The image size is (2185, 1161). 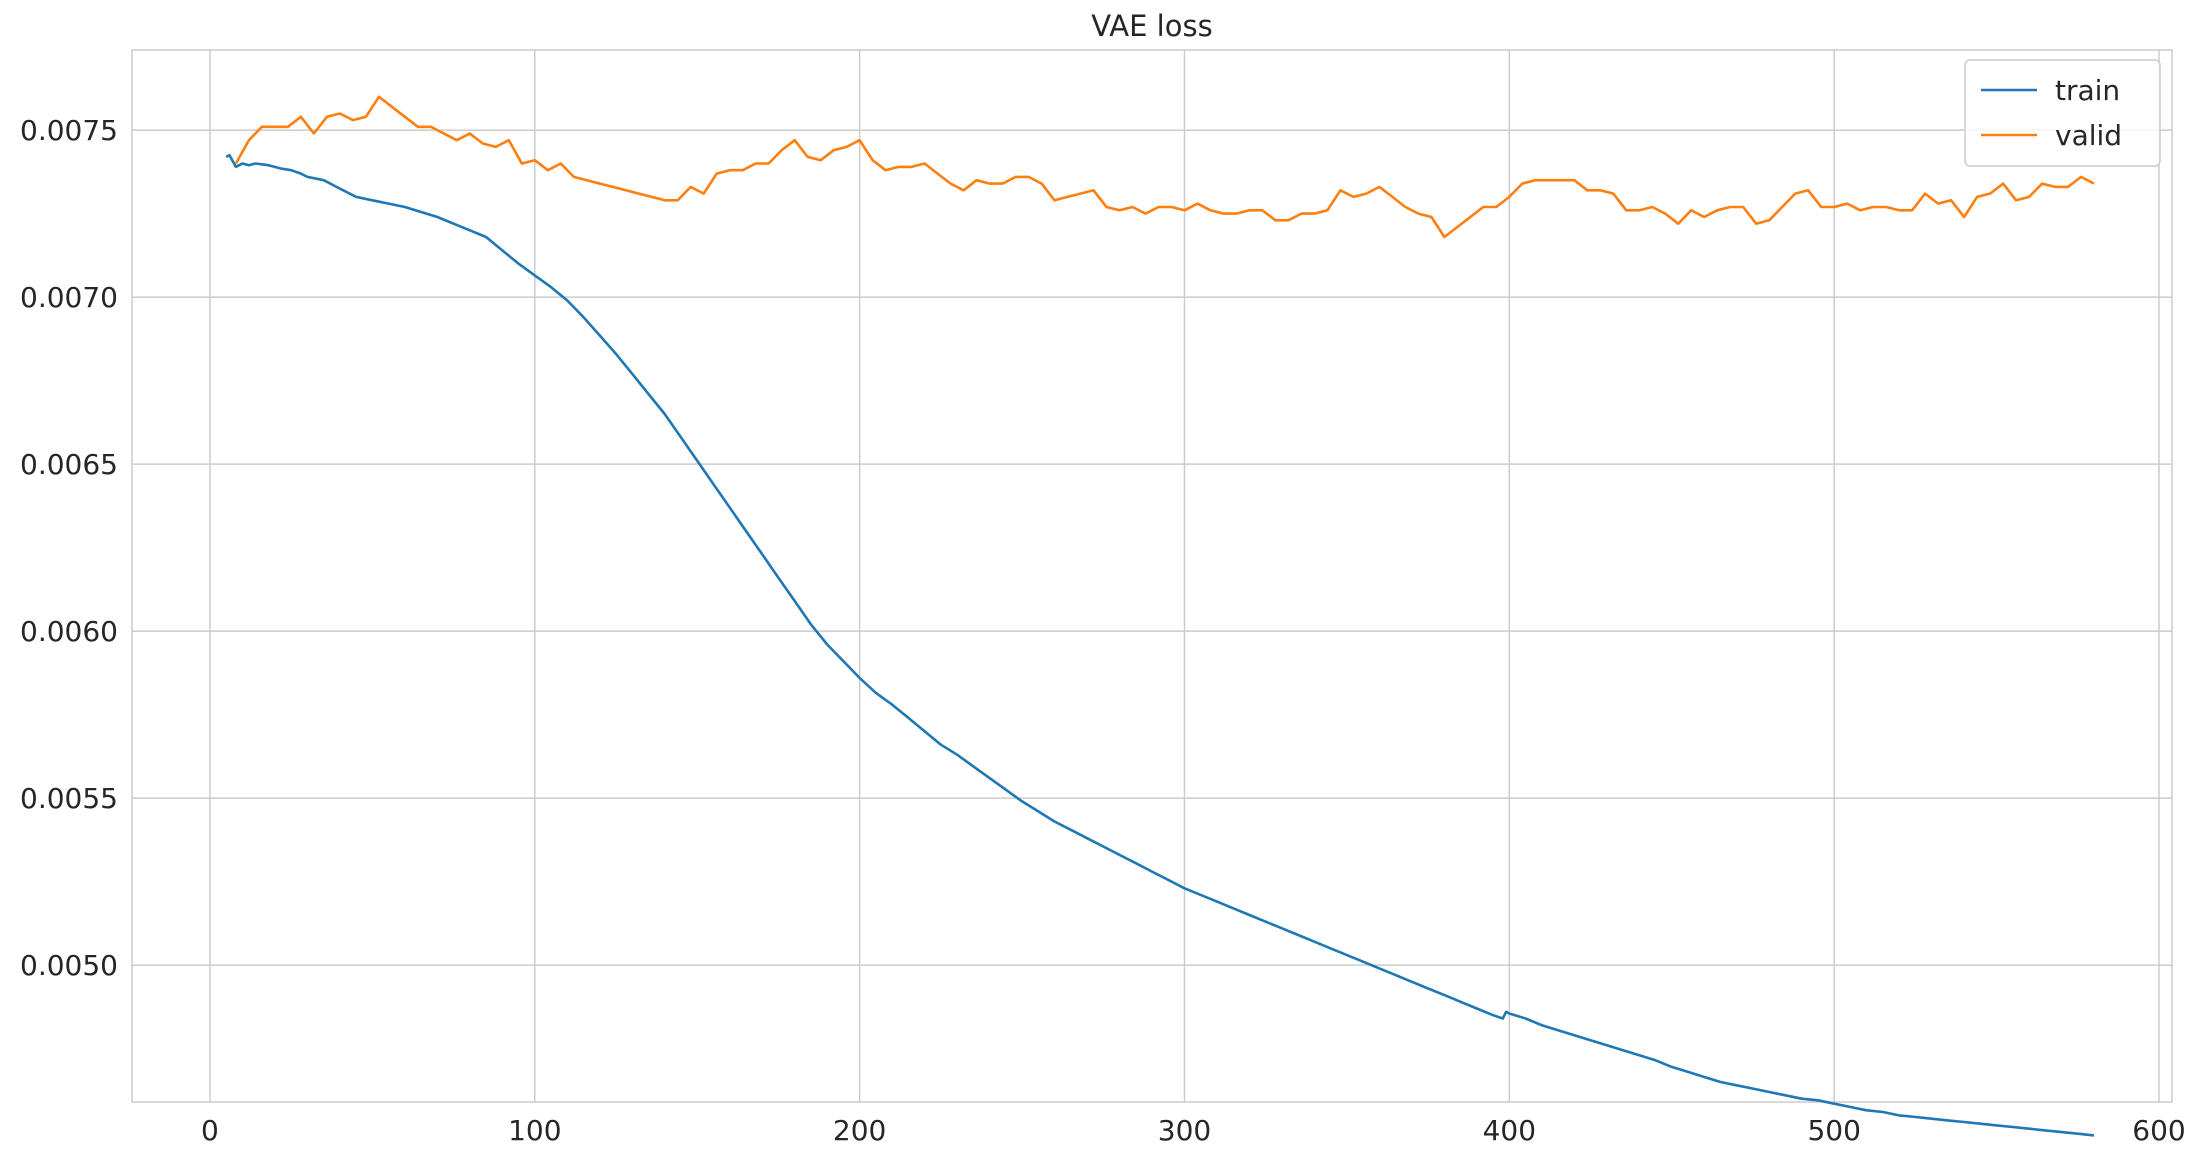 I want to click on x-tick-label: 0, so click(x=210, y=1130).